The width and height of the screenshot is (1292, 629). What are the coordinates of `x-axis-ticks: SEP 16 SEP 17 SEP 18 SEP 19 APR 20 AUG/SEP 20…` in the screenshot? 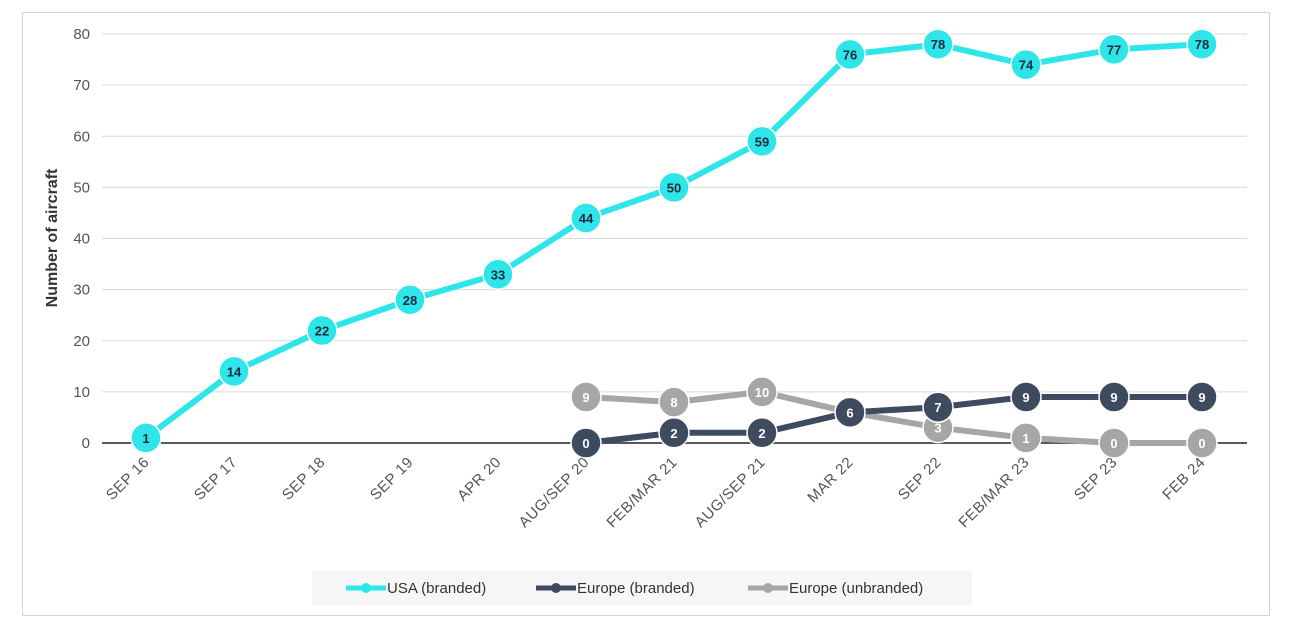 It's located at (656, 492).